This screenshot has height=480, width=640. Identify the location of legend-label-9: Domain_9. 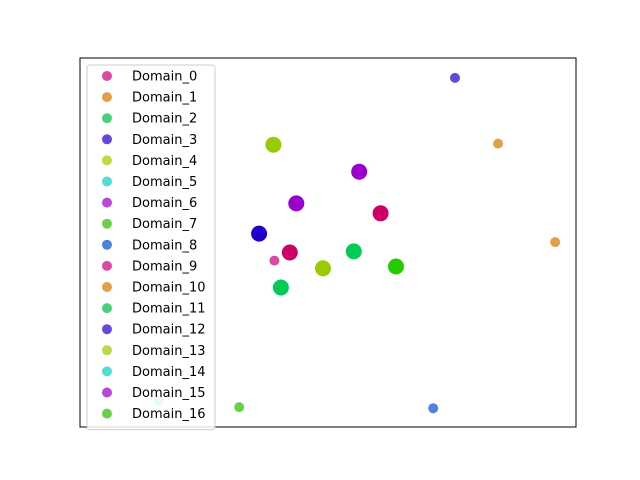
(164, 266).